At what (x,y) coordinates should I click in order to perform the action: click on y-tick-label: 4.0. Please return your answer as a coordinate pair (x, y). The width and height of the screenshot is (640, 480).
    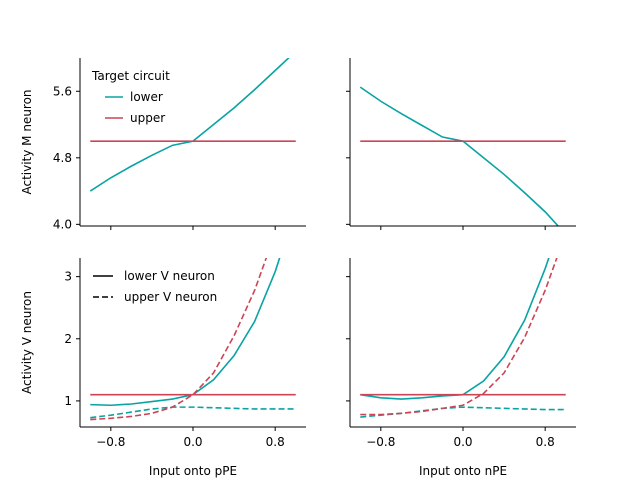
    Looking at the image, I should click on (62, 224).